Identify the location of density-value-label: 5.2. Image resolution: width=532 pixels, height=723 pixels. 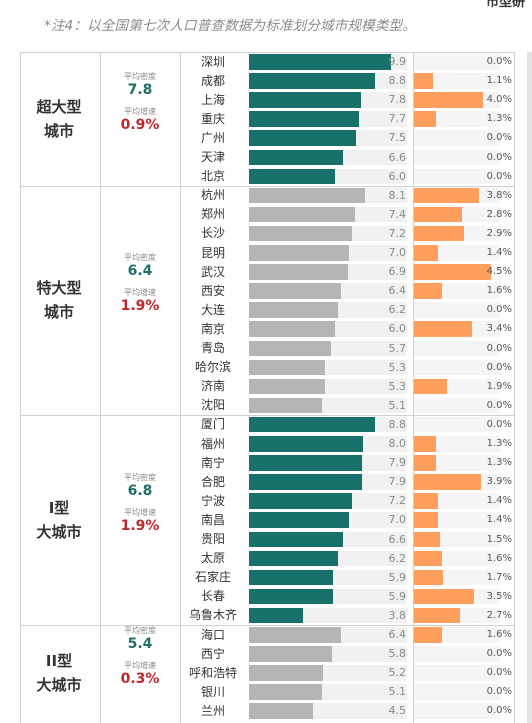
(397, 673).